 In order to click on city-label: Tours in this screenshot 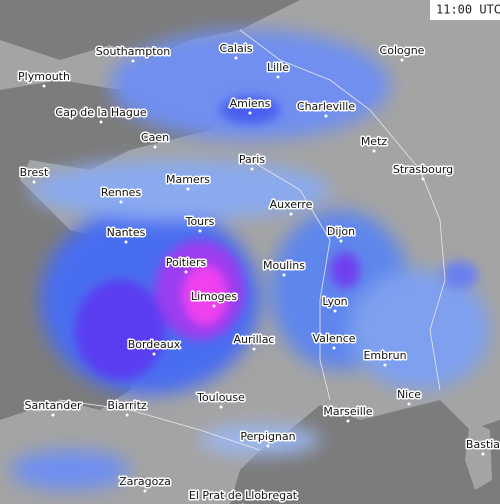, I will do `click(200, 221)`.